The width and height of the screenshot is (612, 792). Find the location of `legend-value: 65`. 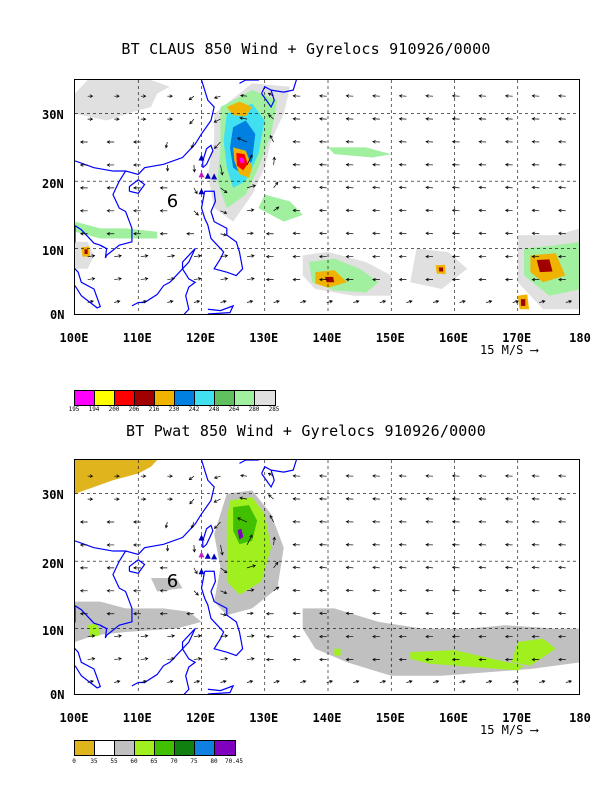

legend-value: 65 is located at coordinates (154, 761).